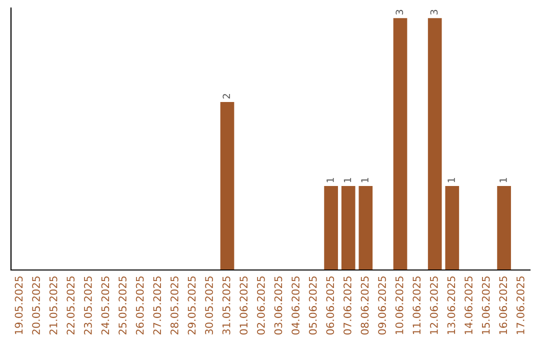  Describe the element at coordinates (399, 305) in the screenshot. I see `x-tick-label: 10.06.2025` at that location.